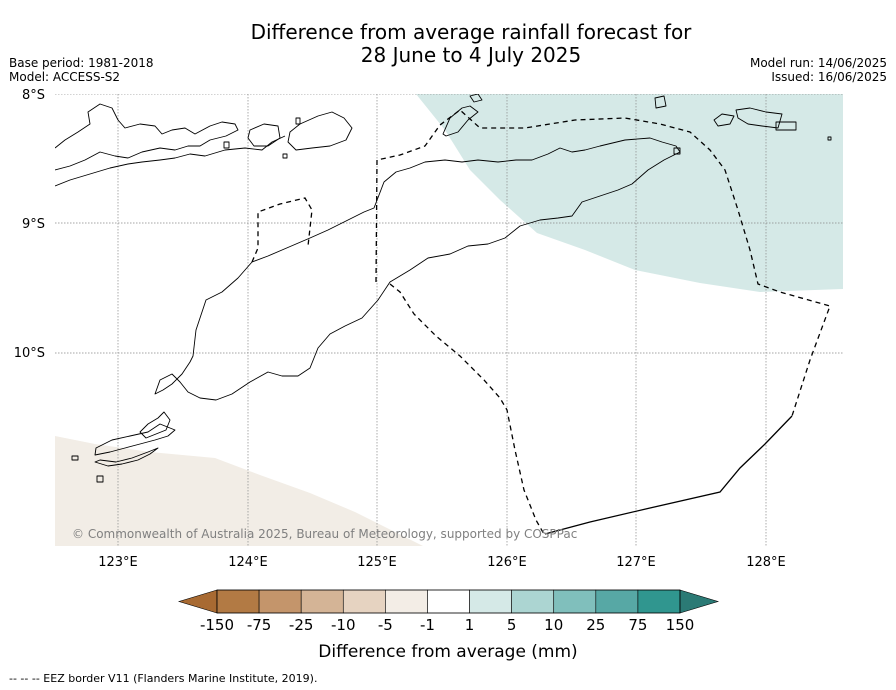 The width and height of the screenshot is (896, 690). I want to click on lat-label-9s: 9°S, so click(33, 224).